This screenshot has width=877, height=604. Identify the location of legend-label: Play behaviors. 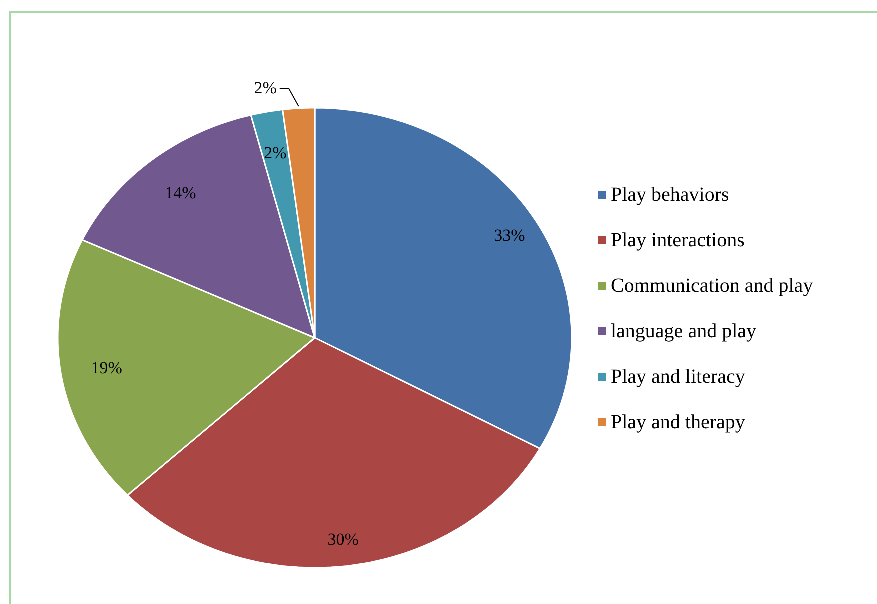
(670, 195).